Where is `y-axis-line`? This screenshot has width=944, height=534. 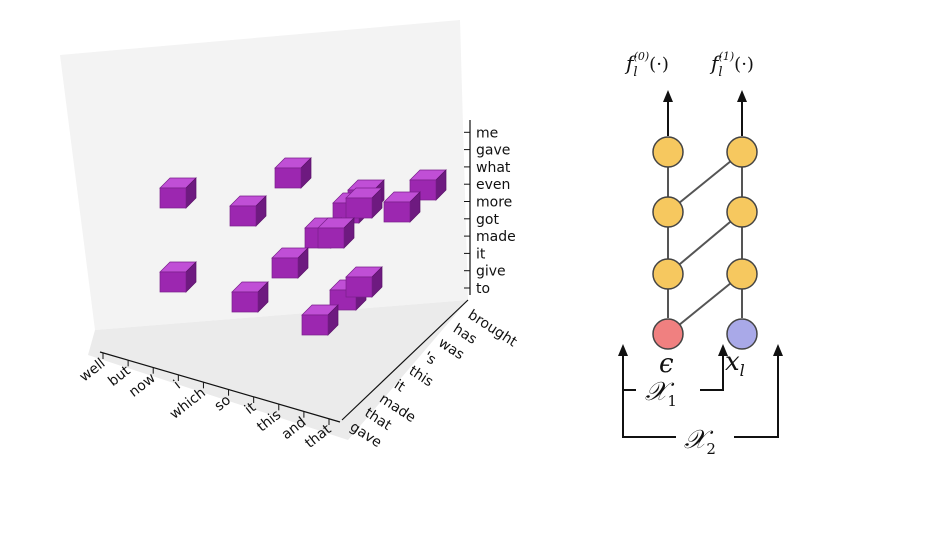 y-axis-line is located at coordinates (405, 360).